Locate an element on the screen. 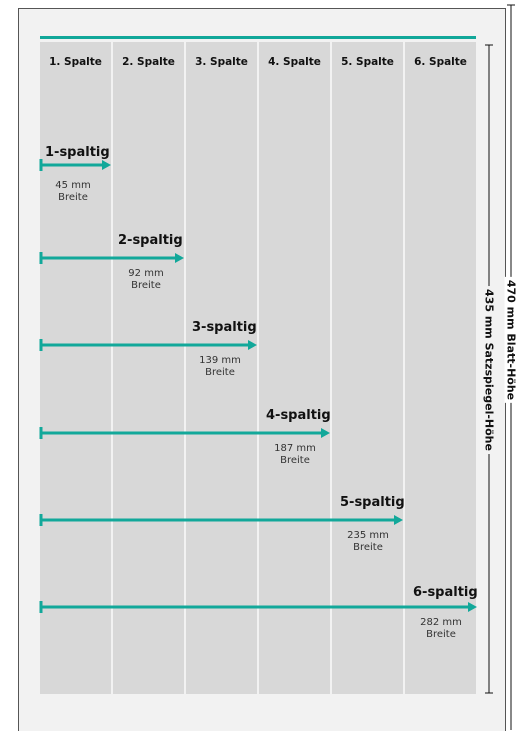  span-title-1: 1-spaltig is located at coordinates (77, 152).